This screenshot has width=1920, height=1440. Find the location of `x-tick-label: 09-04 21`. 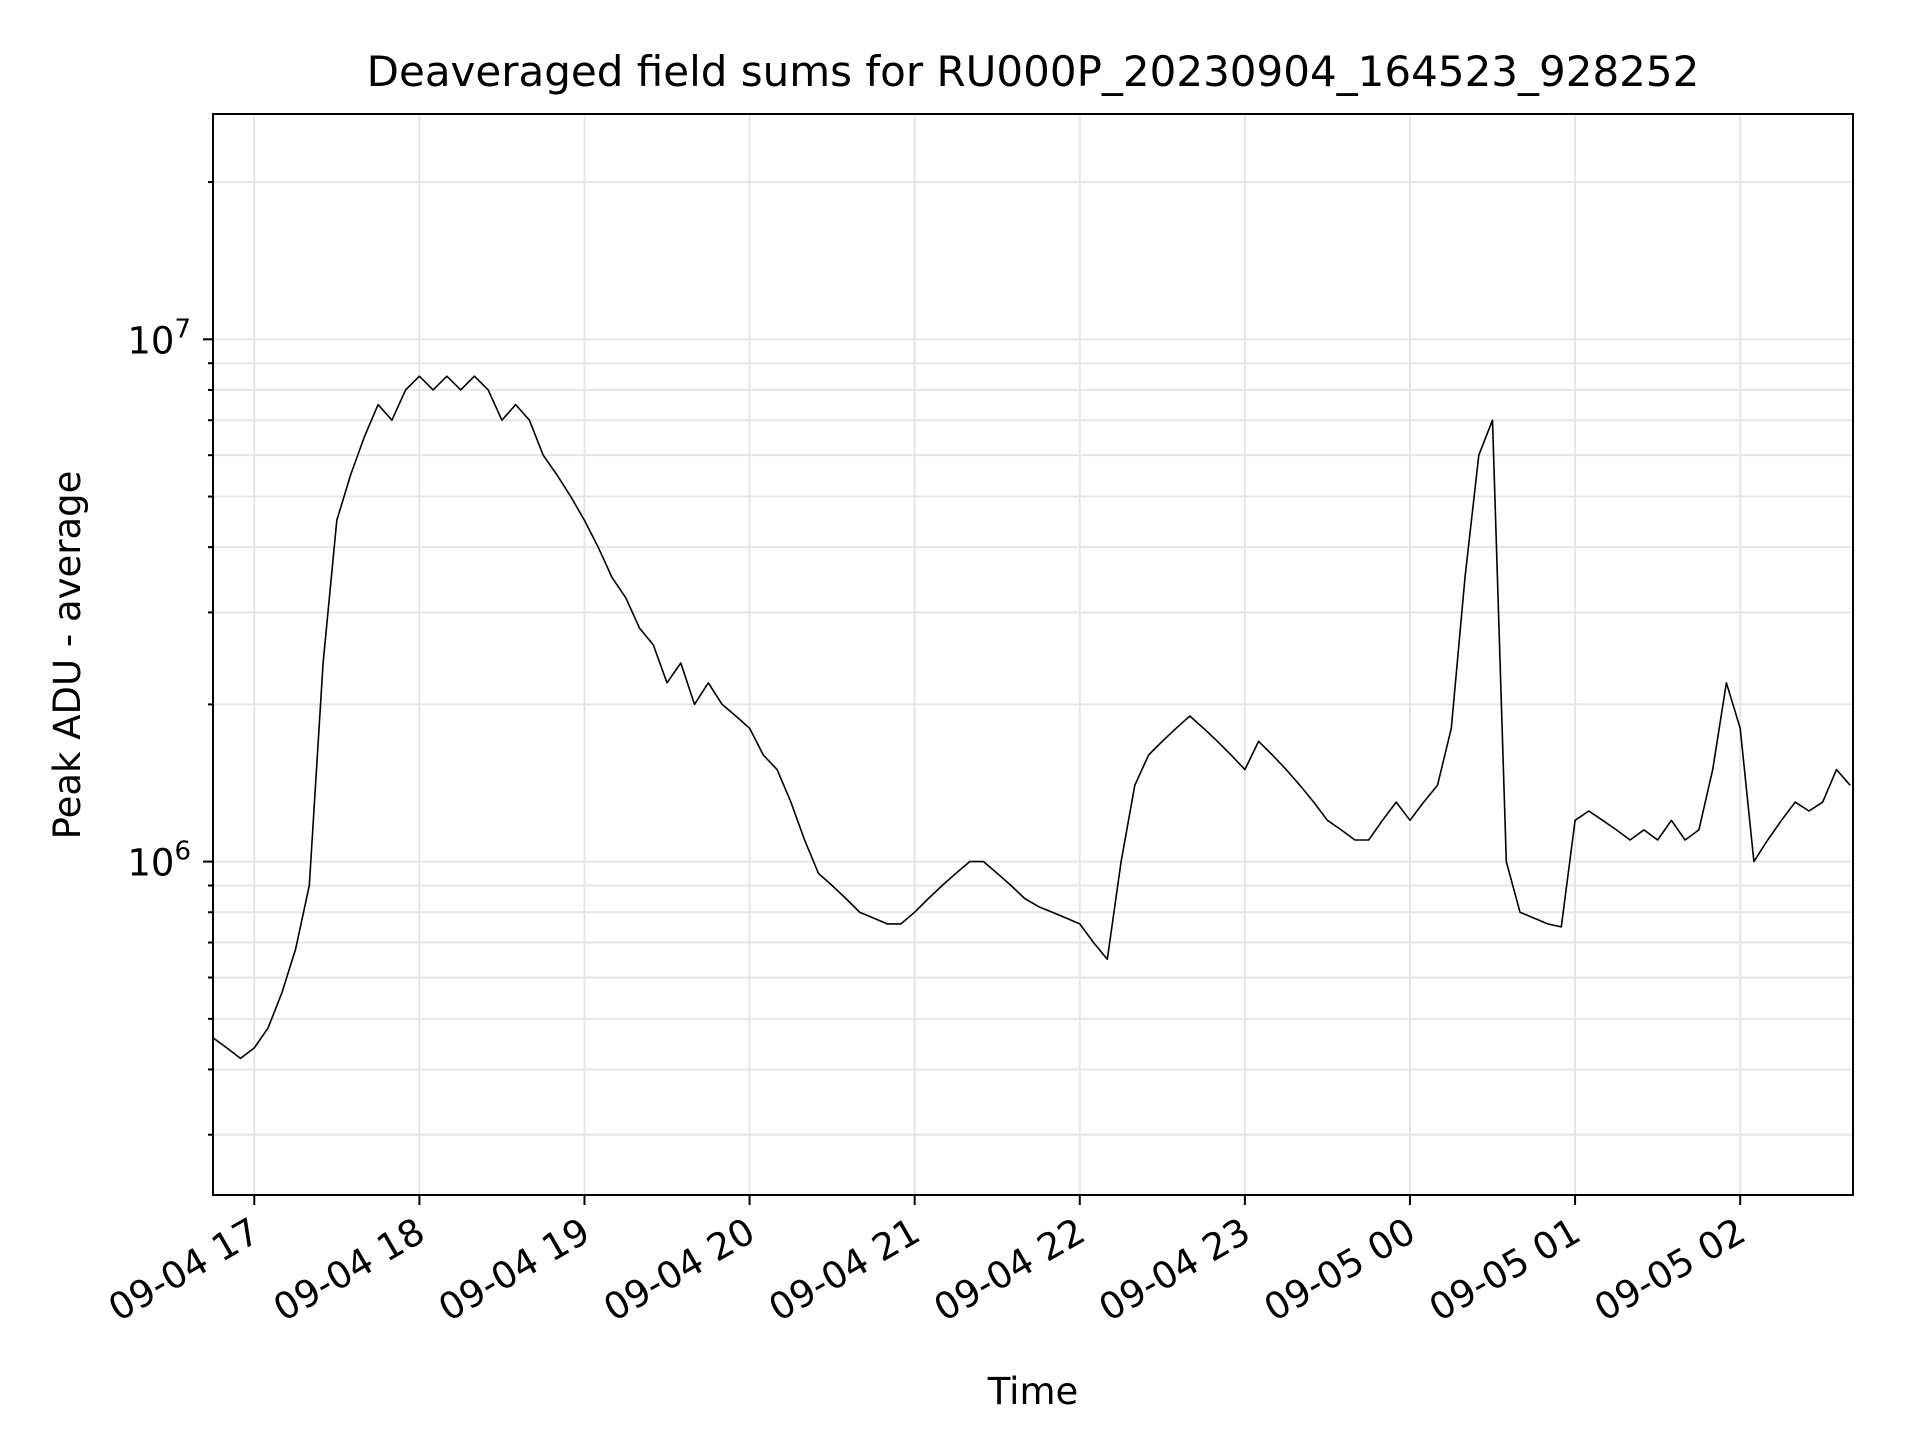

x-tick-label: 09-04 21 is located at coordinates (845, 1270).